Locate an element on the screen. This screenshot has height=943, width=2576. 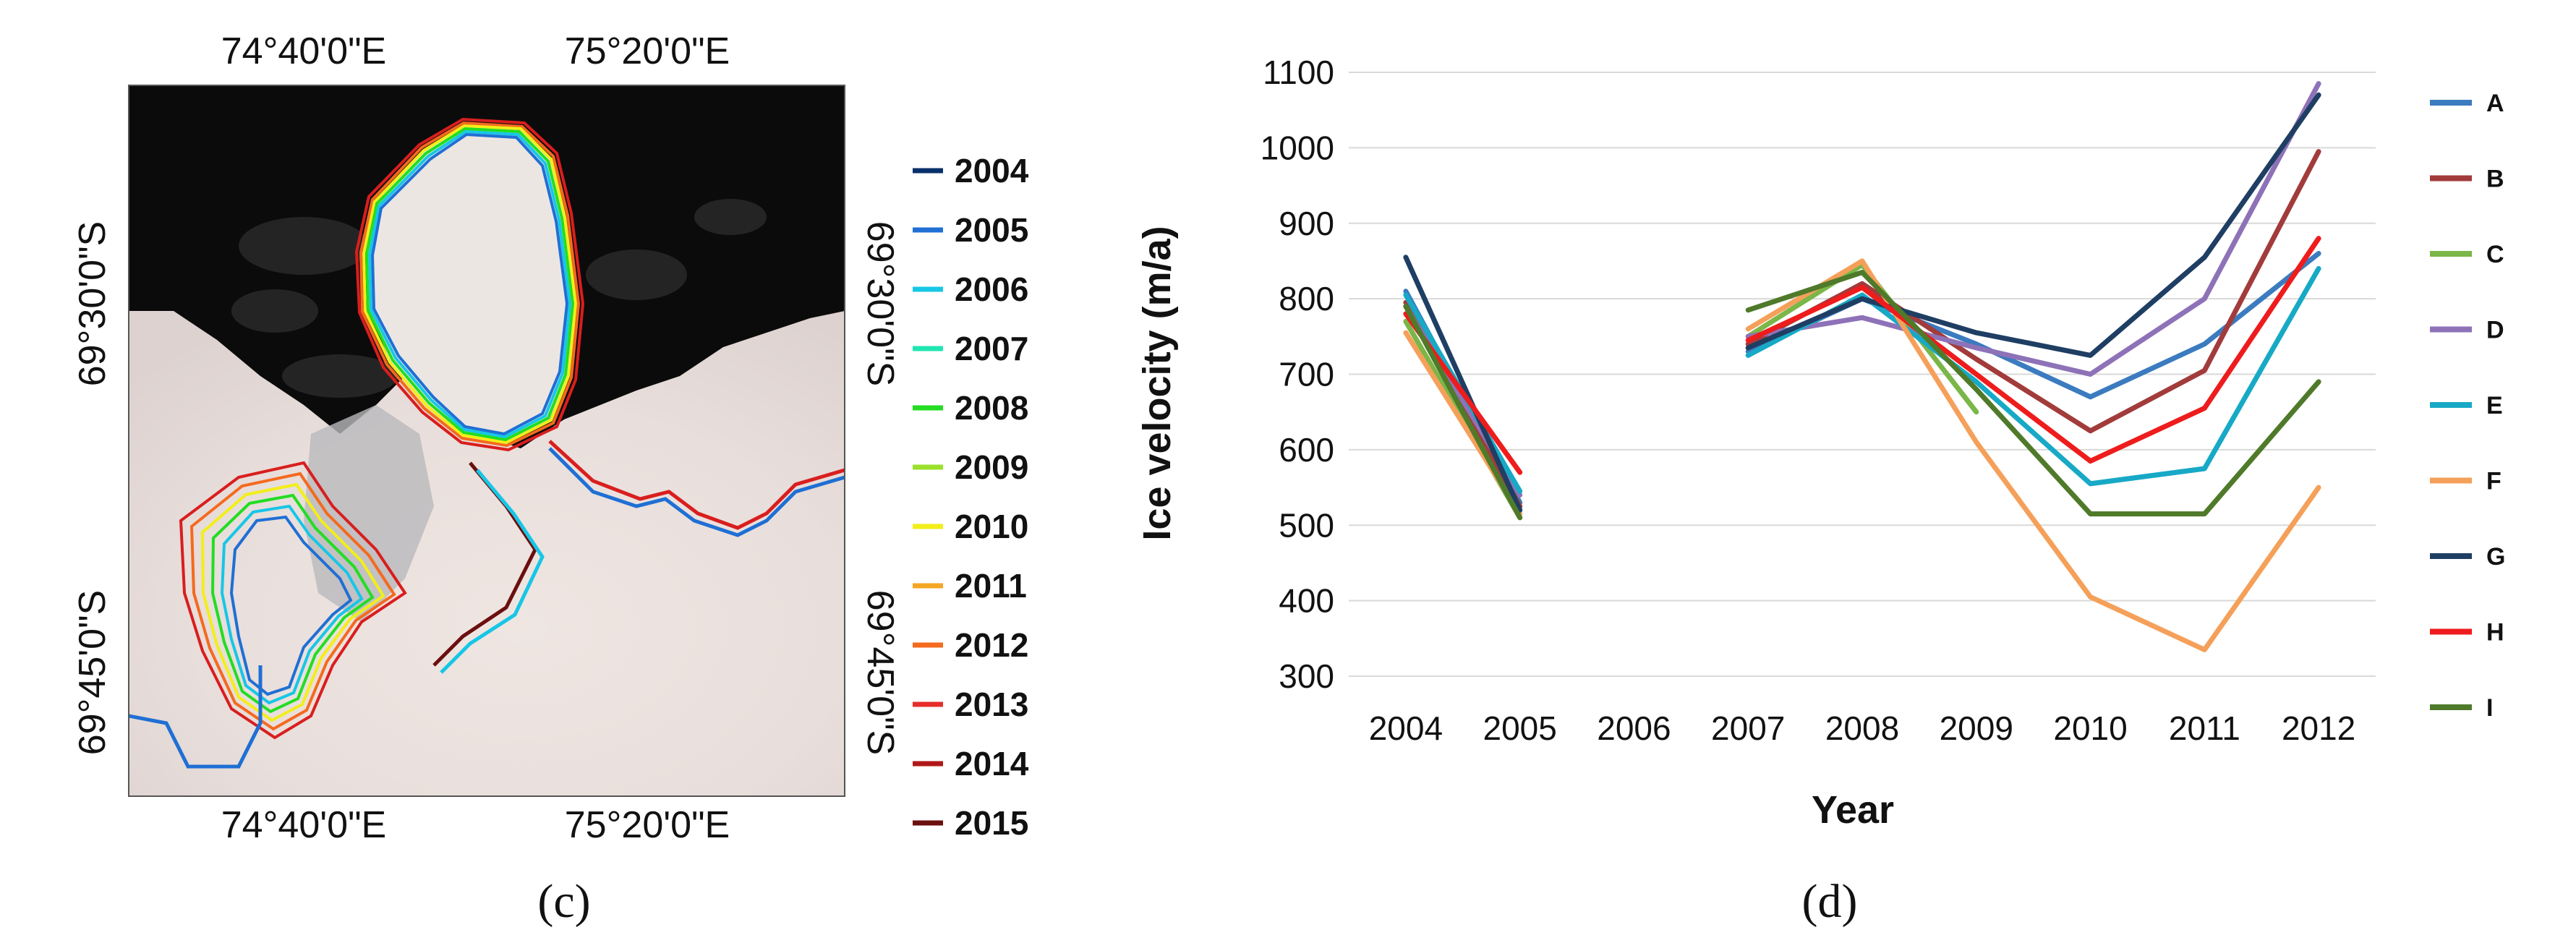
map-legend-year-2013: 2013 is located at coordinates (992, 704).